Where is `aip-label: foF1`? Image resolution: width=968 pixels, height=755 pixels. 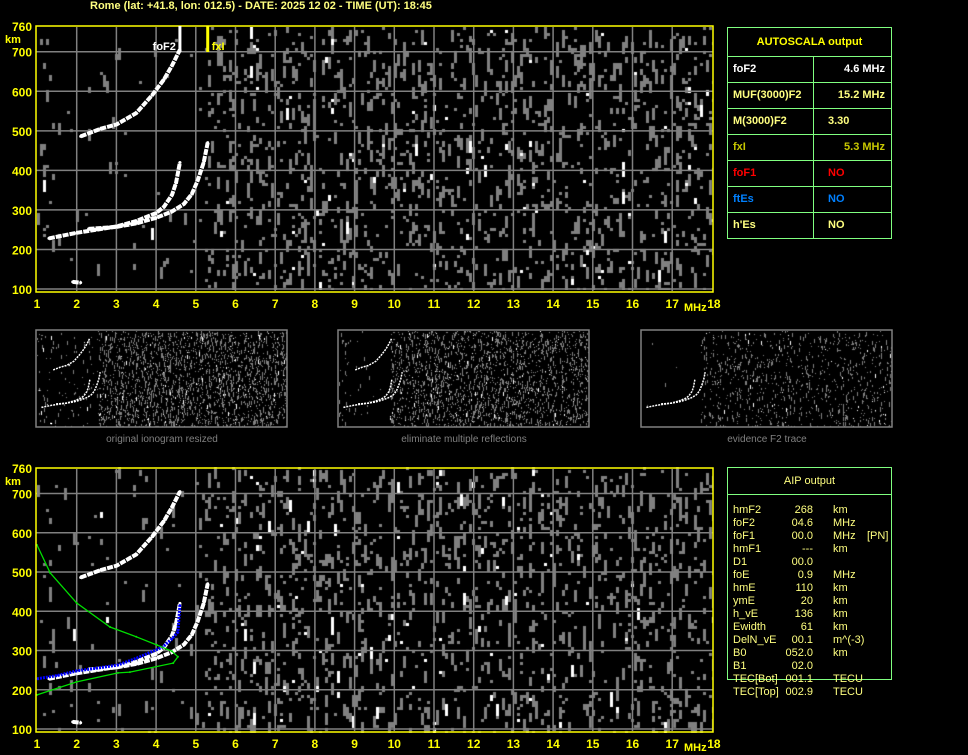
aip-label: foF1 is located at coordinates (744, 536).